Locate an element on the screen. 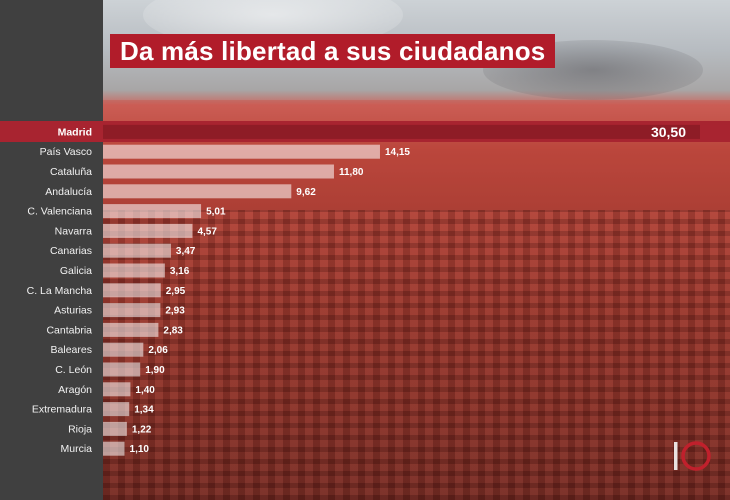 This screenshot has height=500, width=730. value-label: 2,83 is located at coordinates (173, 330).